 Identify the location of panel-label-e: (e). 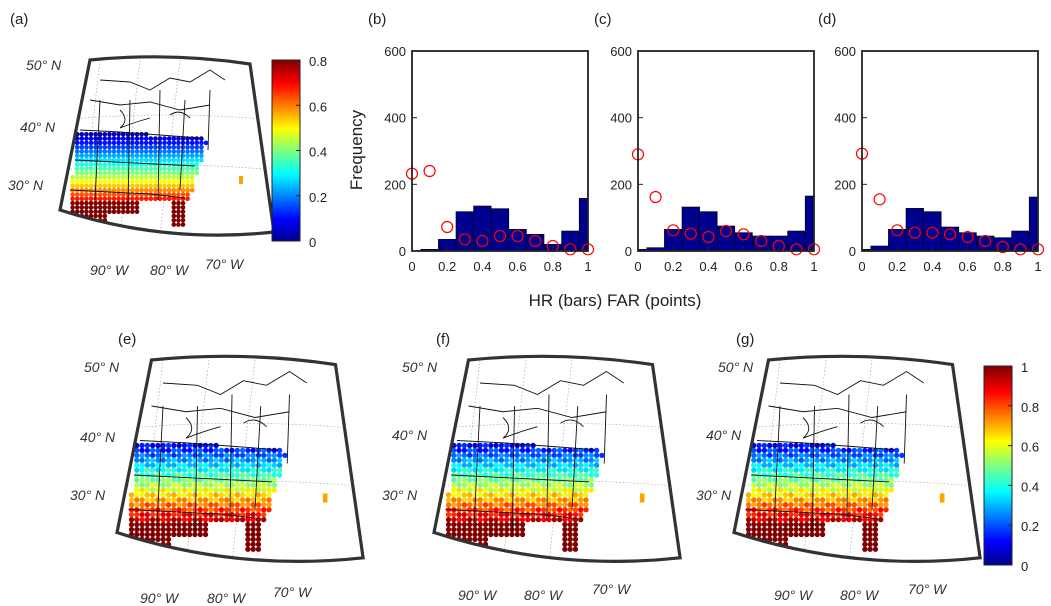
(127, 339).